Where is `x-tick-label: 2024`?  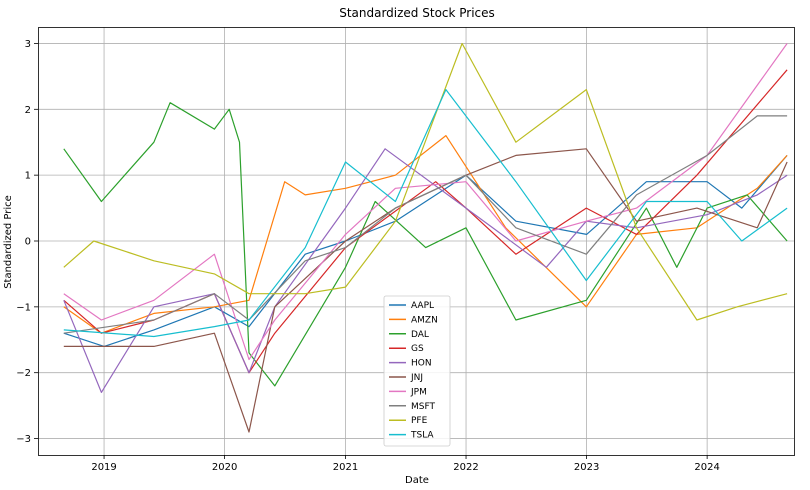
x-tick-label: 2024 is located at coordinates (706, 467).